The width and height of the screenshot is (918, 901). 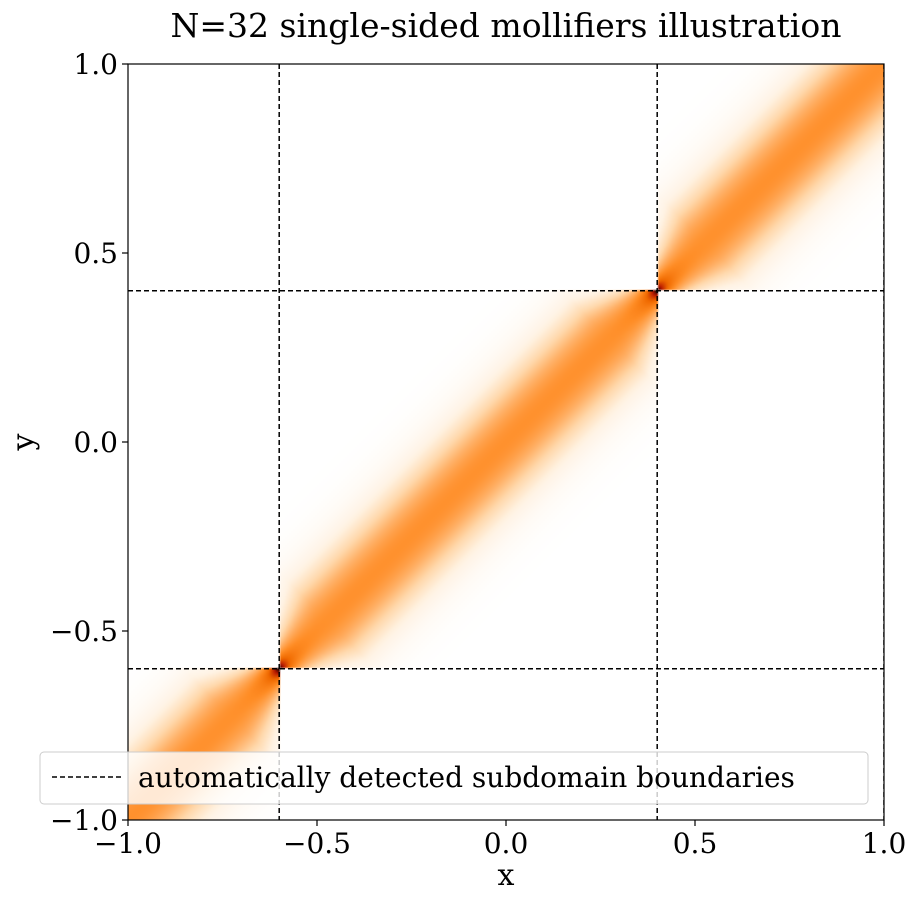 What do you see at coordinates (128, 843) in the screenshot?
I see `x-tick-label: −1.0` at bounding box center [128, 843].